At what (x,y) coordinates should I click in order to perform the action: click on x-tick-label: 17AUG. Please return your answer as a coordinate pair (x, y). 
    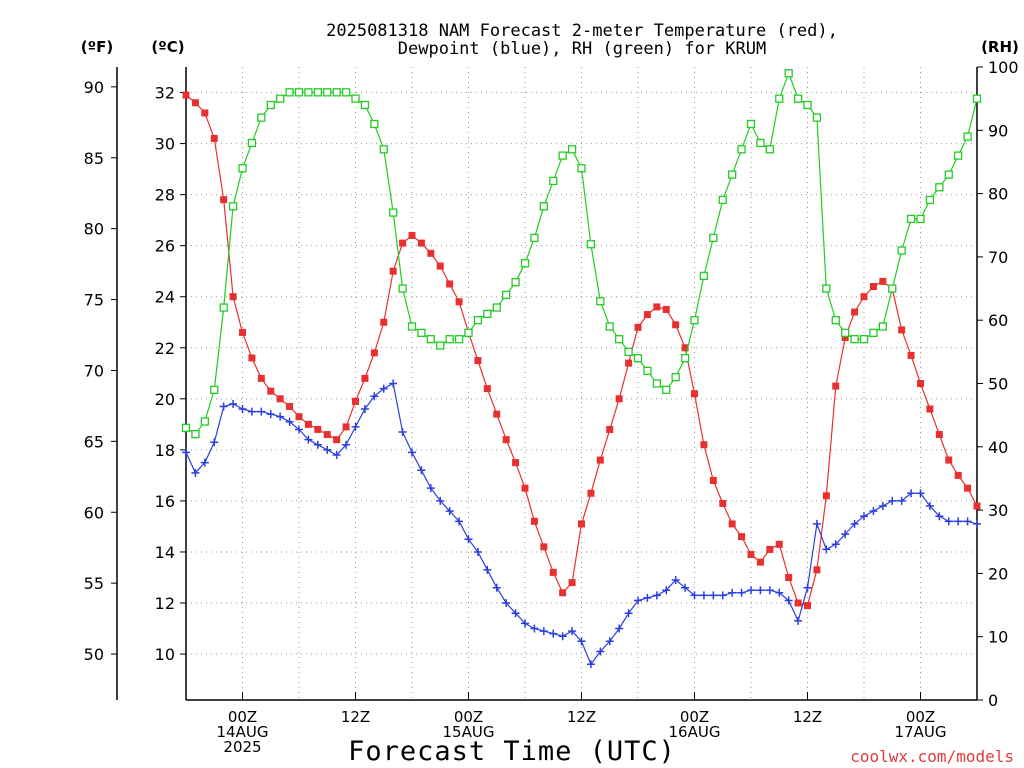
    Looking at the image, I should click on (921, 732).